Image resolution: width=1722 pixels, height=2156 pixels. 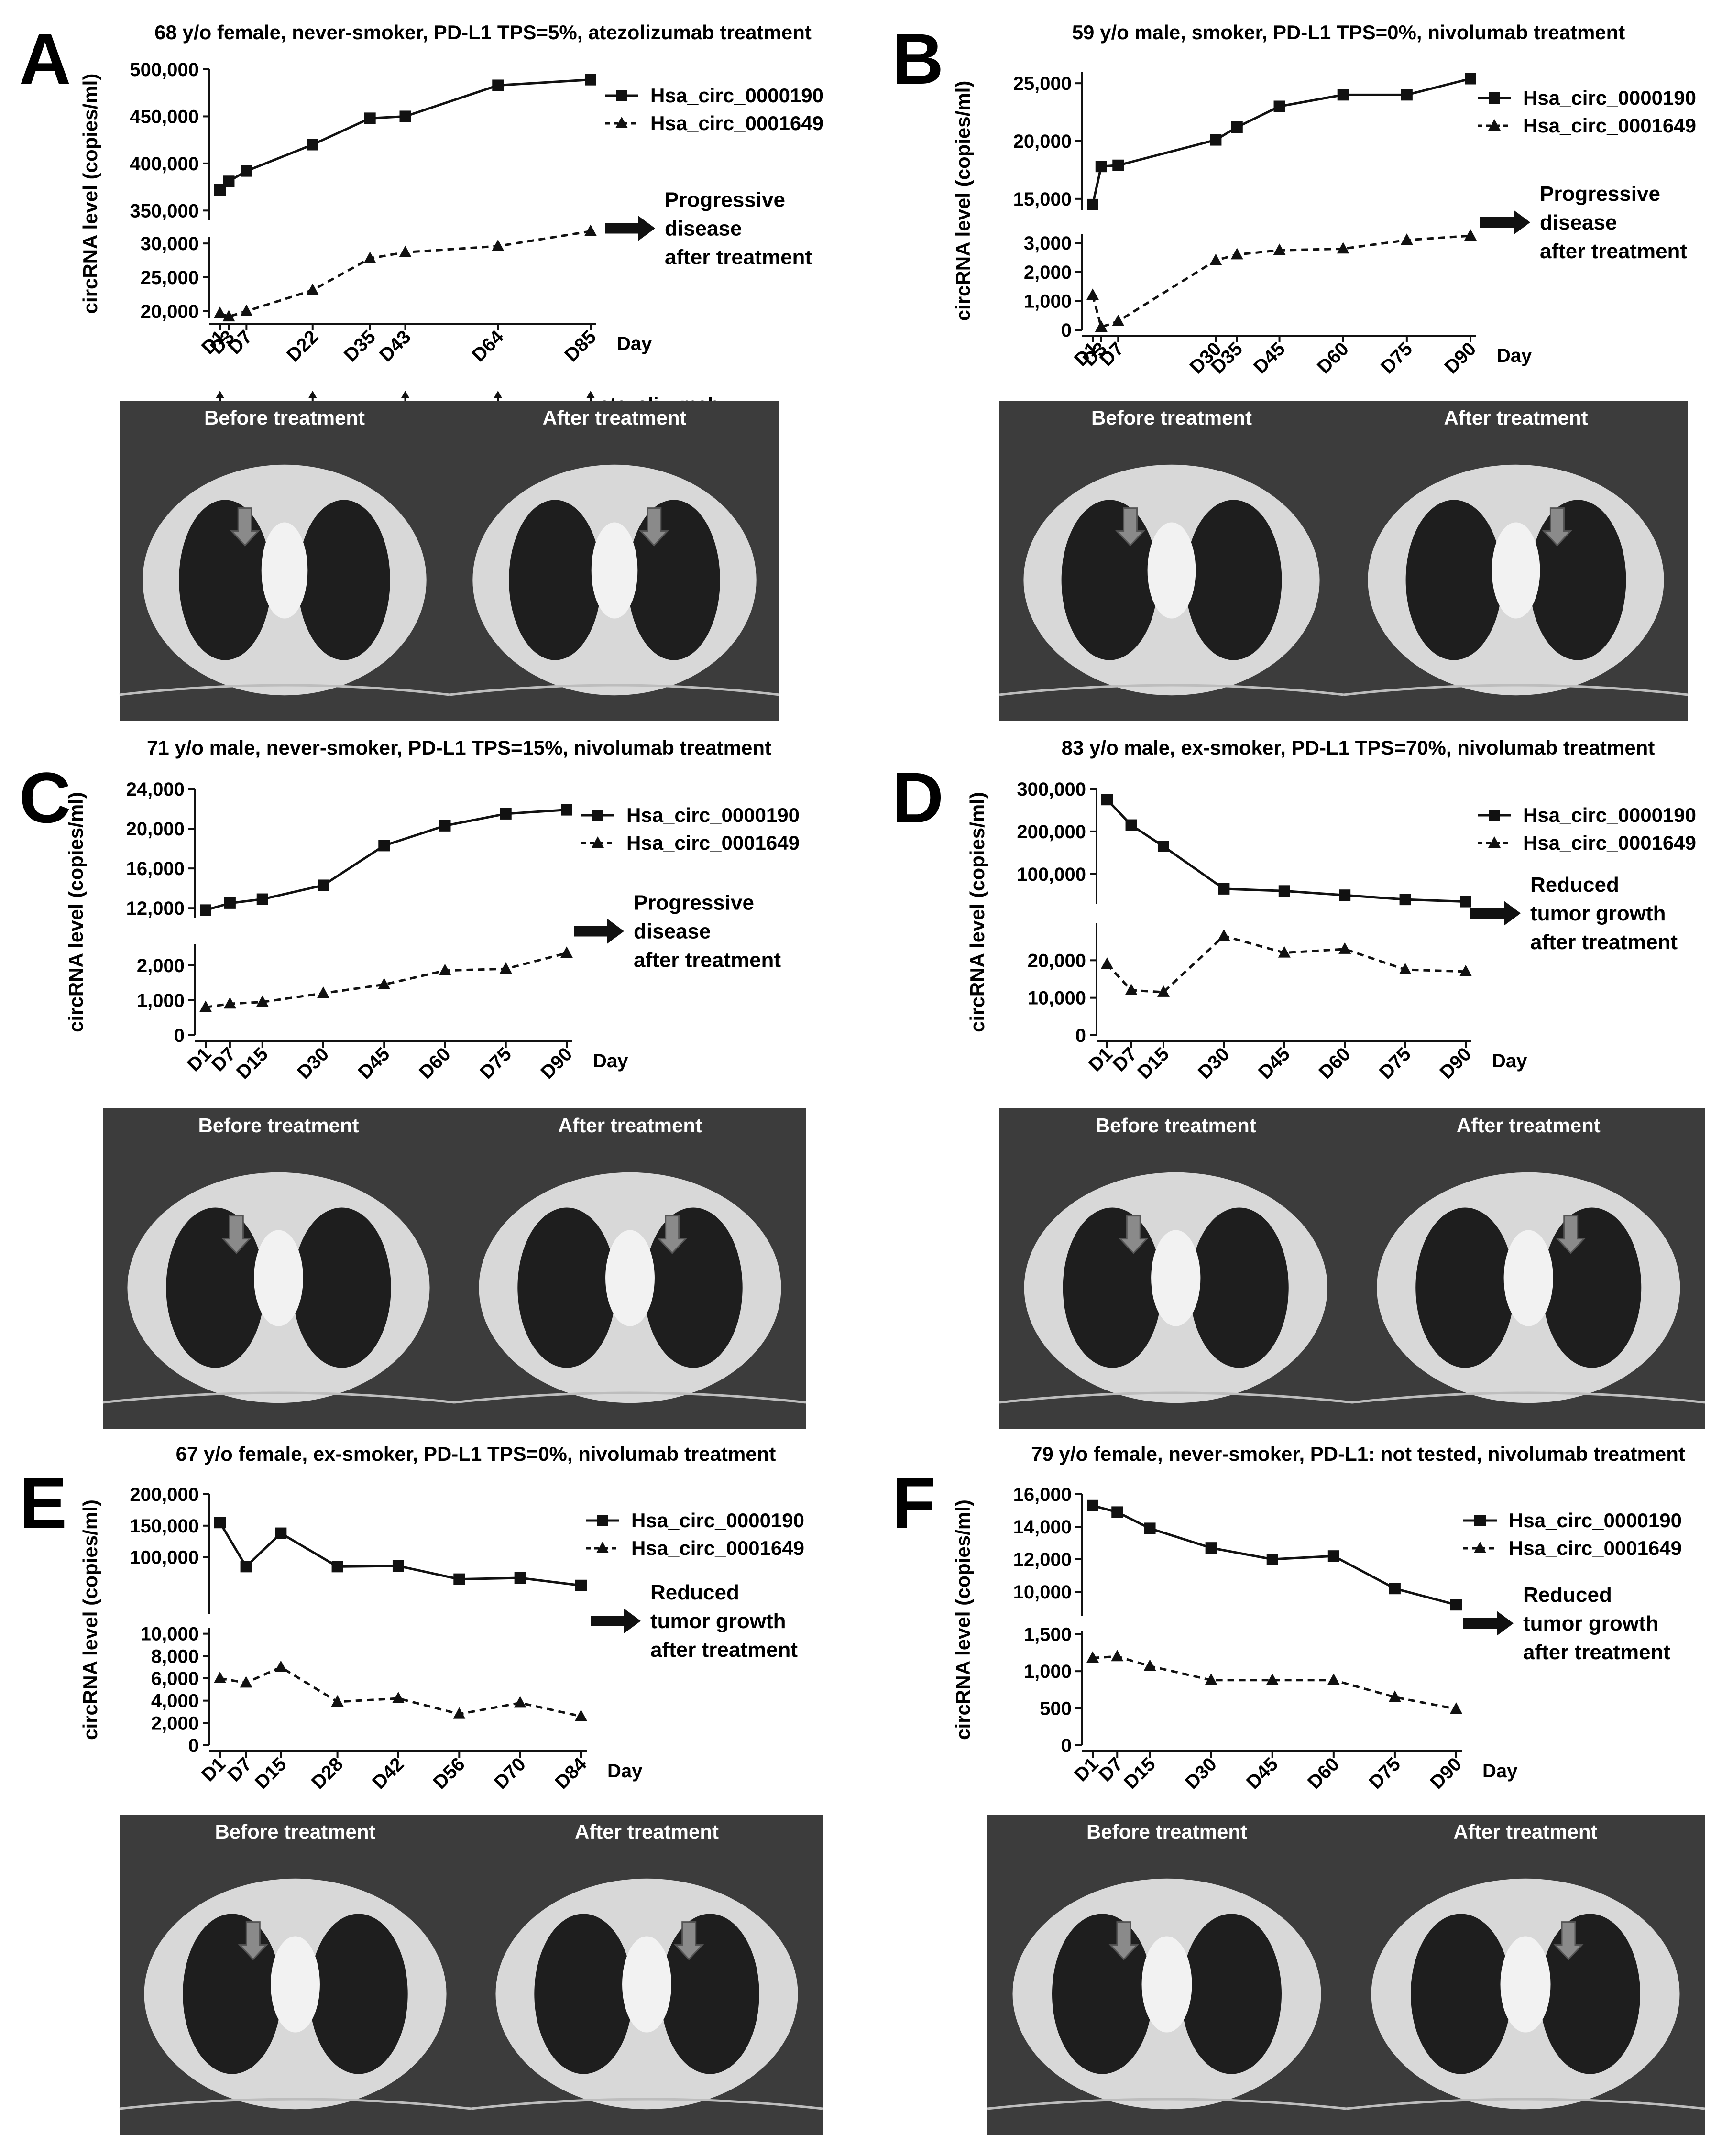 What do you see at coordinates (1384, 1773) in the screenshot?
I see `x-tick-label: D75` at bounding box center [1384, 1773].